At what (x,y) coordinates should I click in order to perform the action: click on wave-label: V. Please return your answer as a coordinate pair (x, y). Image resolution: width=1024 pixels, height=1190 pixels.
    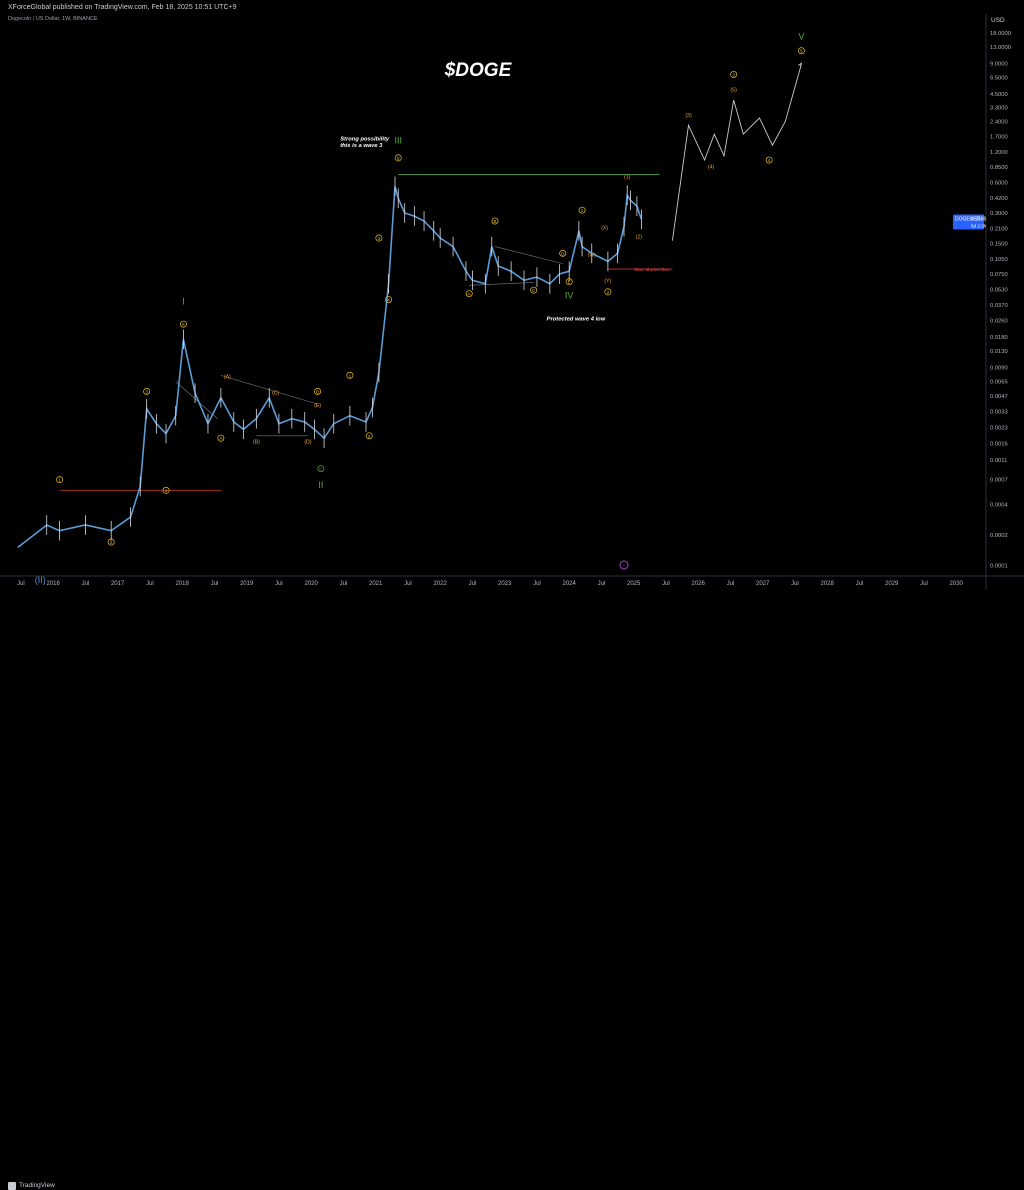
    Looking at the image, I should click on (801, 37).